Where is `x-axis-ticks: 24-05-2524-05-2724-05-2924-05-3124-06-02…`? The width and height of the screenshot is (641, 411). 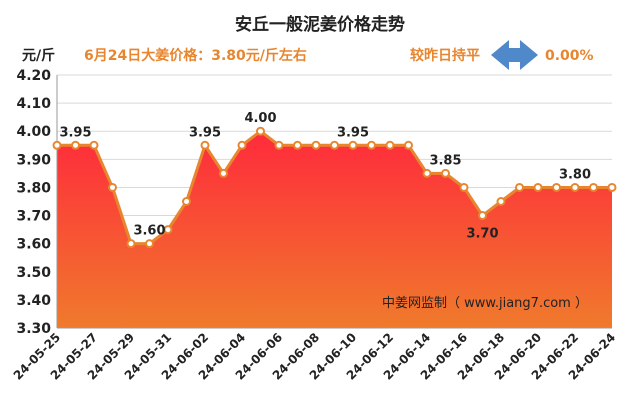 x-axis-ticks: 24-05-2524-05-2724-05-2924-05-3124-06-02… is located at coordinates (314, 356).